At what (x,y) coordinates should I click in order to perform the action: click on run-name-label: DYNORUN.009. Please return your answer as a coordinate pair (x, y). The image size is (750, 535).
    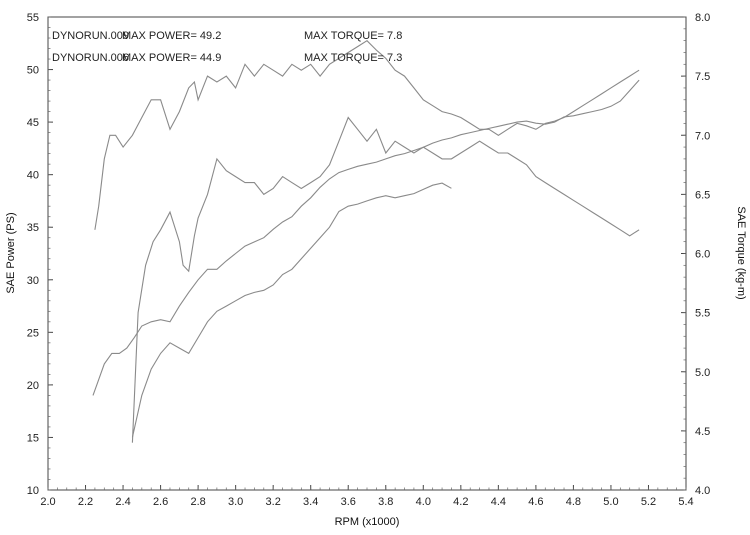
    Looking at the image, I should click on (90, 36).